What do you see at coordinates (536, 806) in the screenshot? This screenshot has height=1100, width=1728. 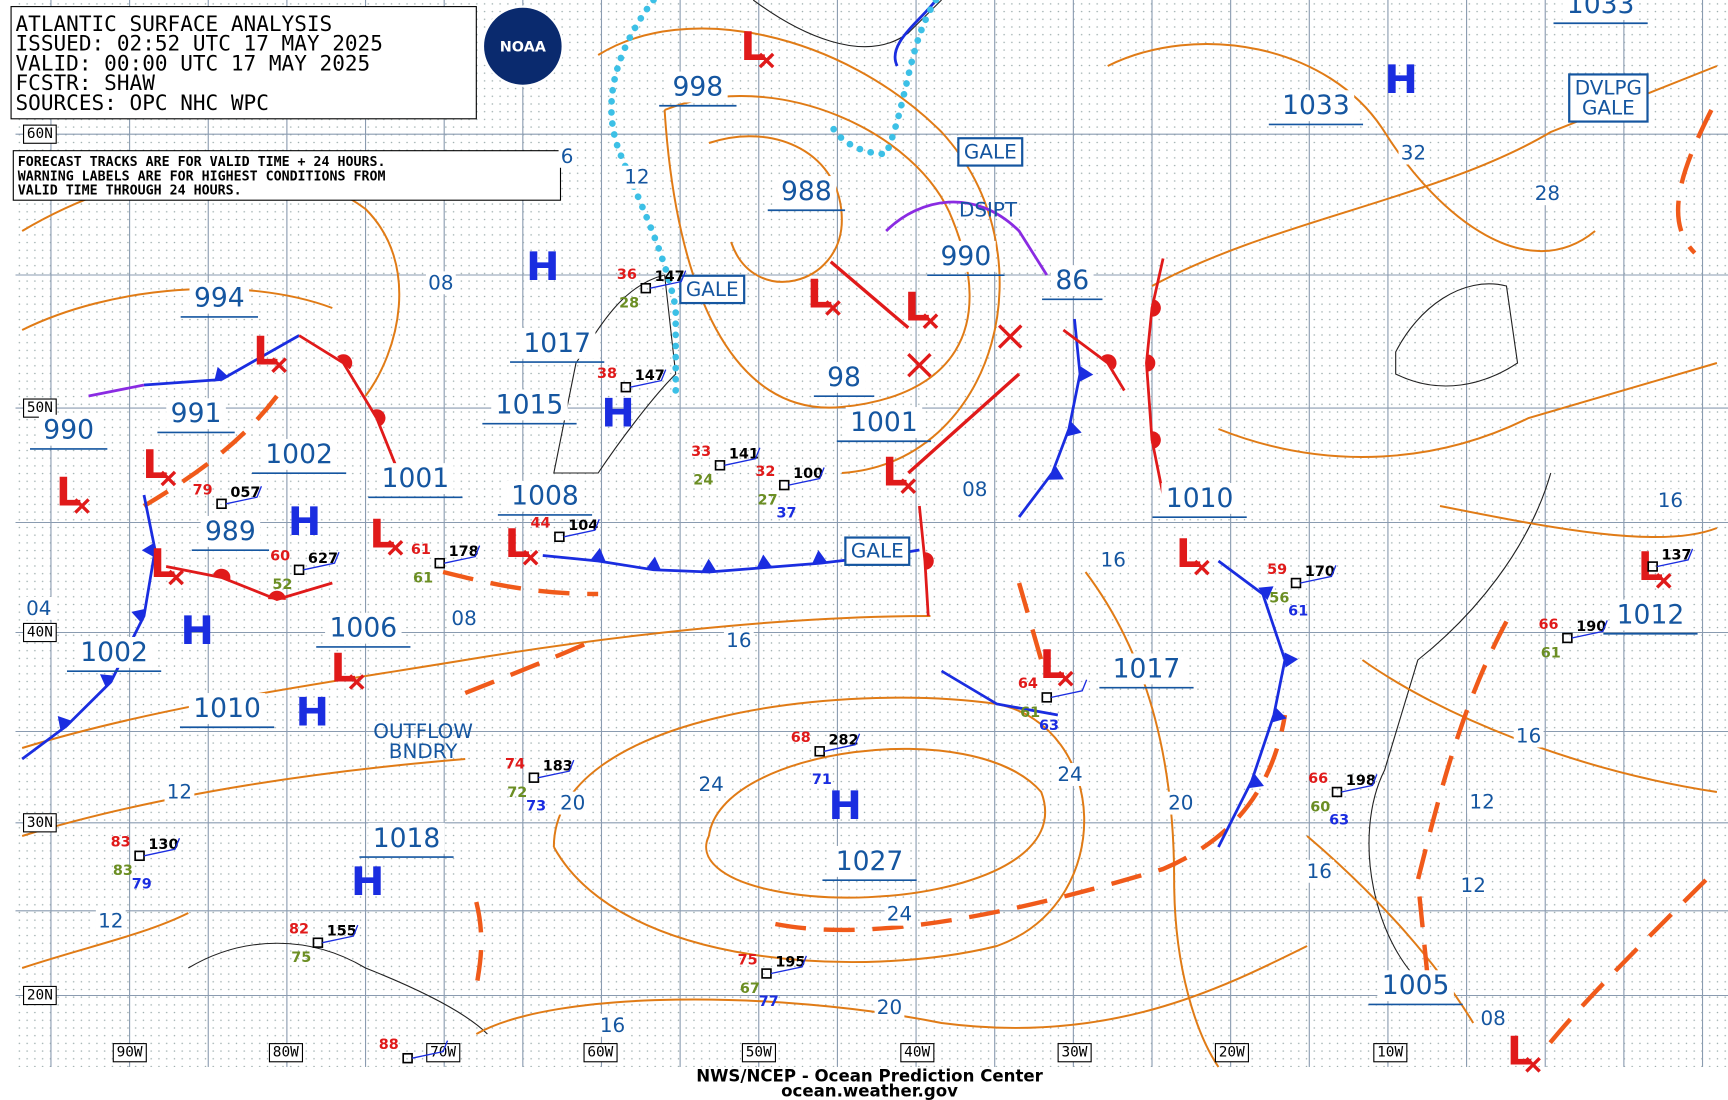 I see `station-visibility: 73` at bounding box center [536, 806].